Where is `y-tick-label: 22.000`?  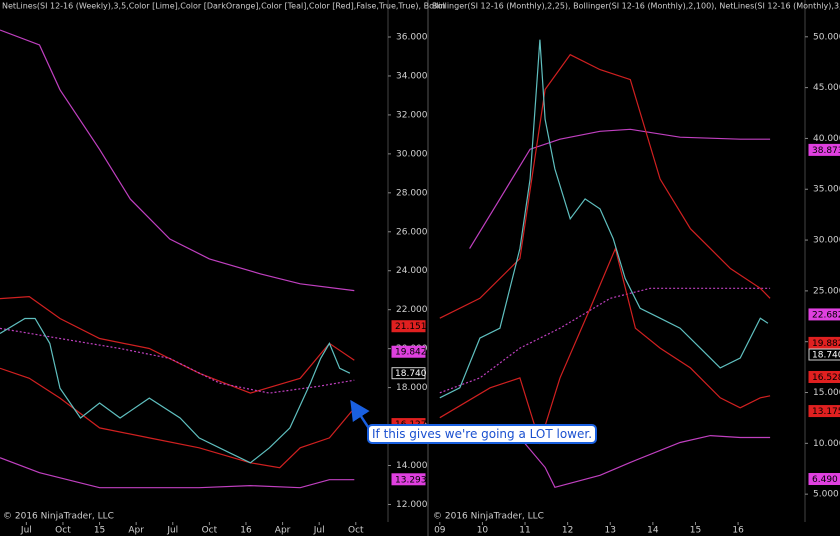
y-tick-label: 22.000 is located at coordinates (412, 310).